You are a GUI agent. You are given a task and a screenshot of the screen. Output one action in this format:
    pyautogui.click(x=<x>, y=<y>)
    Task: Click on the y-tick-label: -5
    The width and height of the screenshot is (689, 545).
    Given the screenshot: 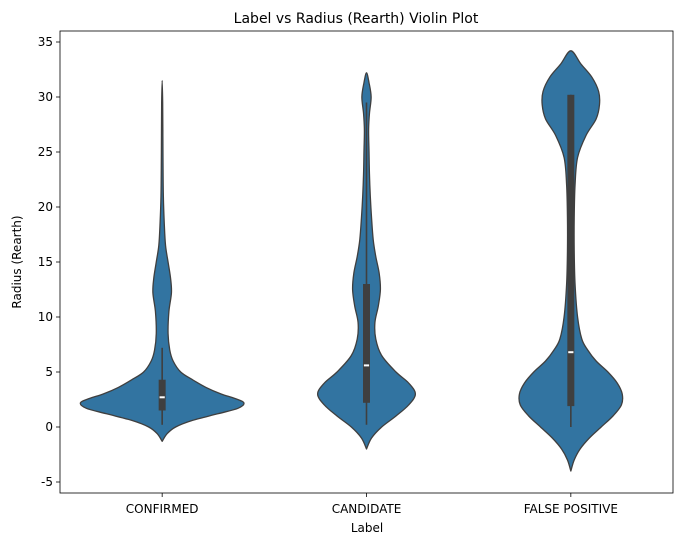 What is the action you would take?
    pyautogui.click(x=47, y=482)
    